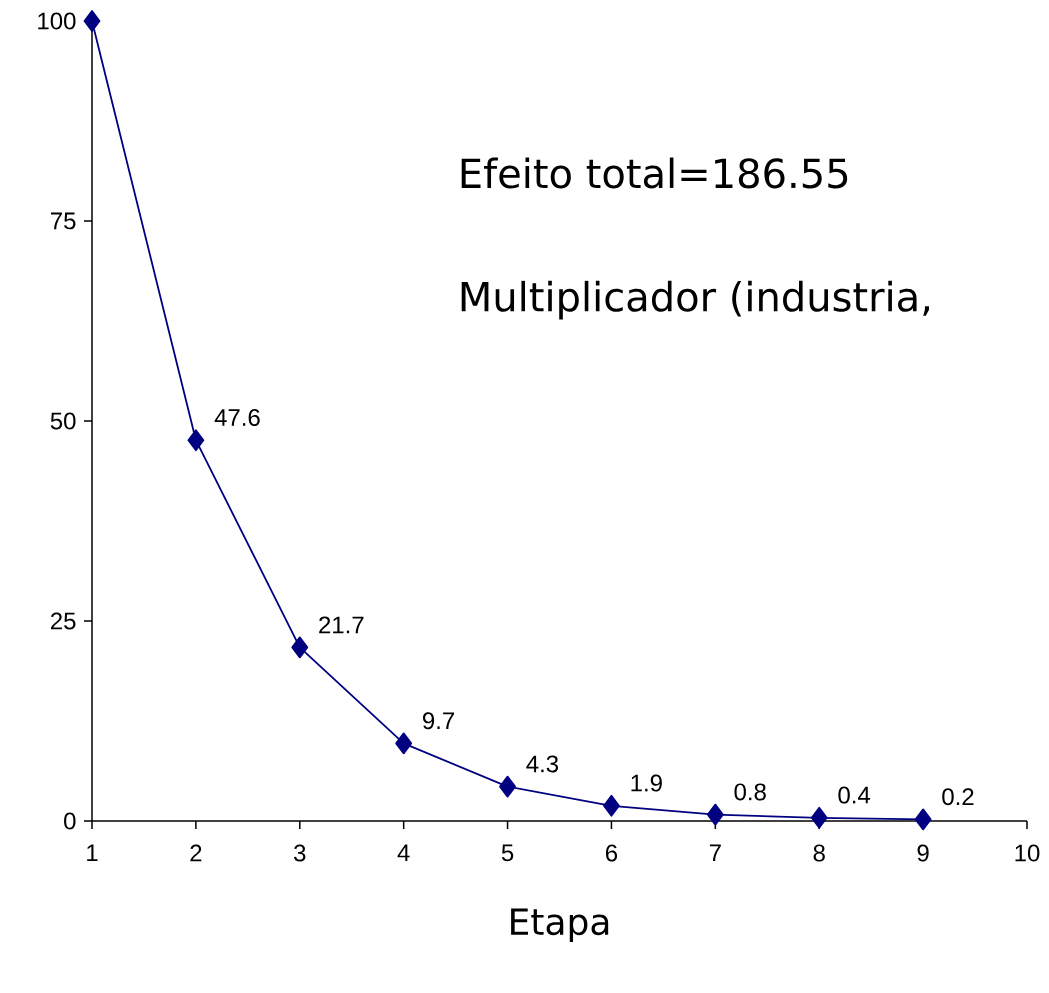 This screenshot has width=1049, height=993. I want to click on x-tick-label: 3, so click(300, 853).